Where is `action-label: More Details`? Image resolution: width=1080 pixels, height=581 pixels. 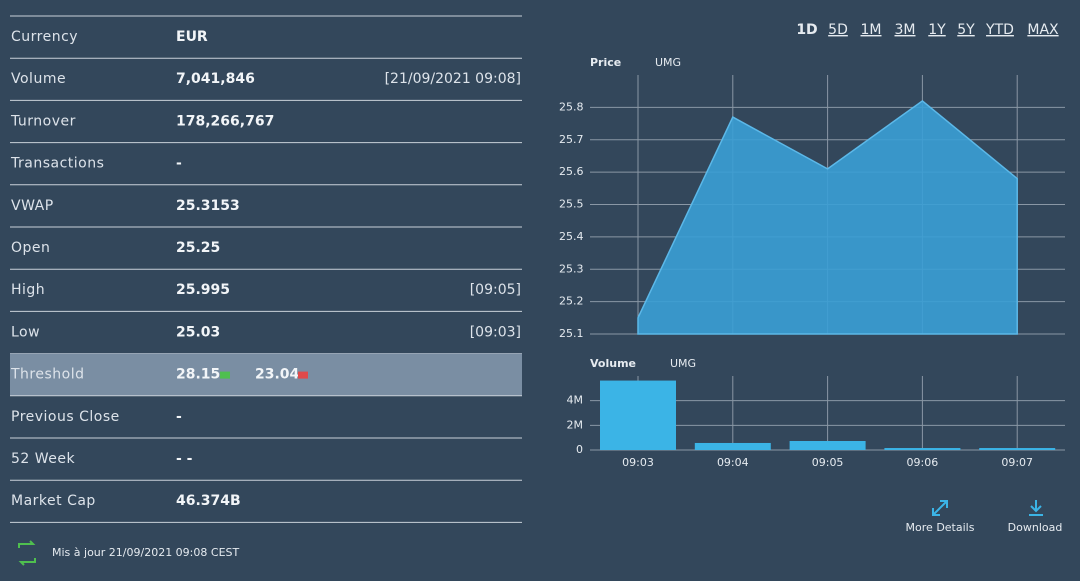 action-label: More Details is located at coordinates (940, 527).